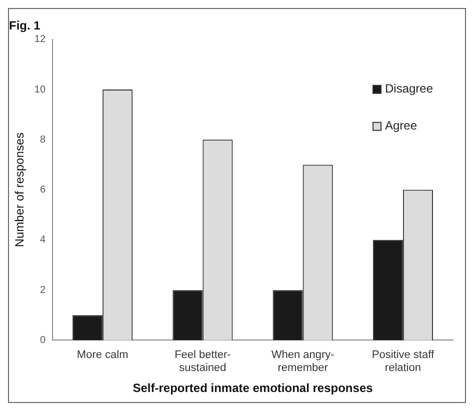  What do you see at coordinates (43, 340) in the screenshot?
I see `y-tick-label: 0` at bounding box center [43, 340].